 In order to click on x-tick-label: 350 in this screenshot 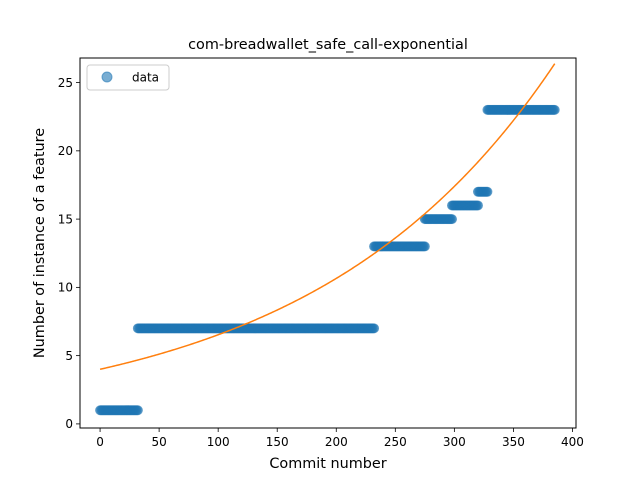, I will do `click(513, 442)`.